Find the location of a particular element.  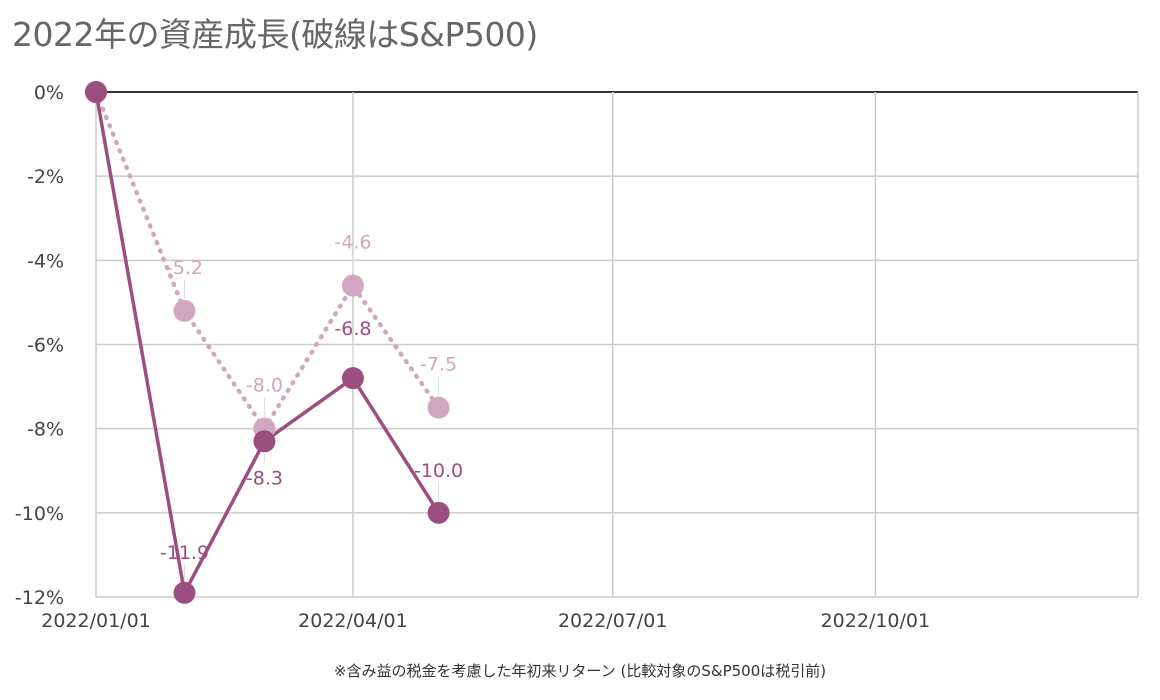

data-label: -6.8 is located at coordinates (352, 329).